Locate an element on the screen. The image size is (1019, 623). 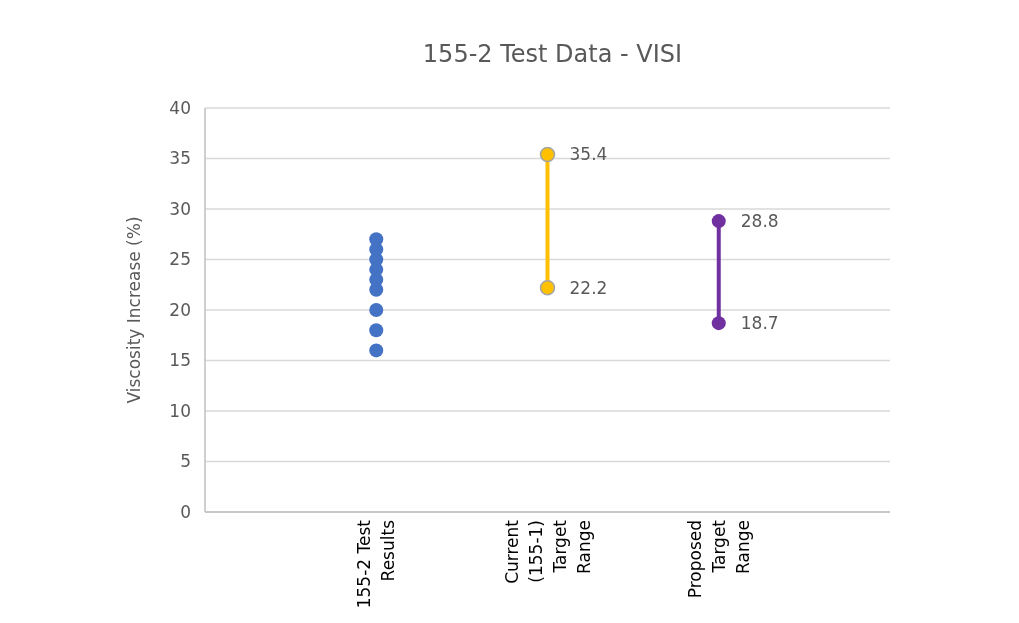
y-tick-label: 40 is located at coordinates (180, 107).